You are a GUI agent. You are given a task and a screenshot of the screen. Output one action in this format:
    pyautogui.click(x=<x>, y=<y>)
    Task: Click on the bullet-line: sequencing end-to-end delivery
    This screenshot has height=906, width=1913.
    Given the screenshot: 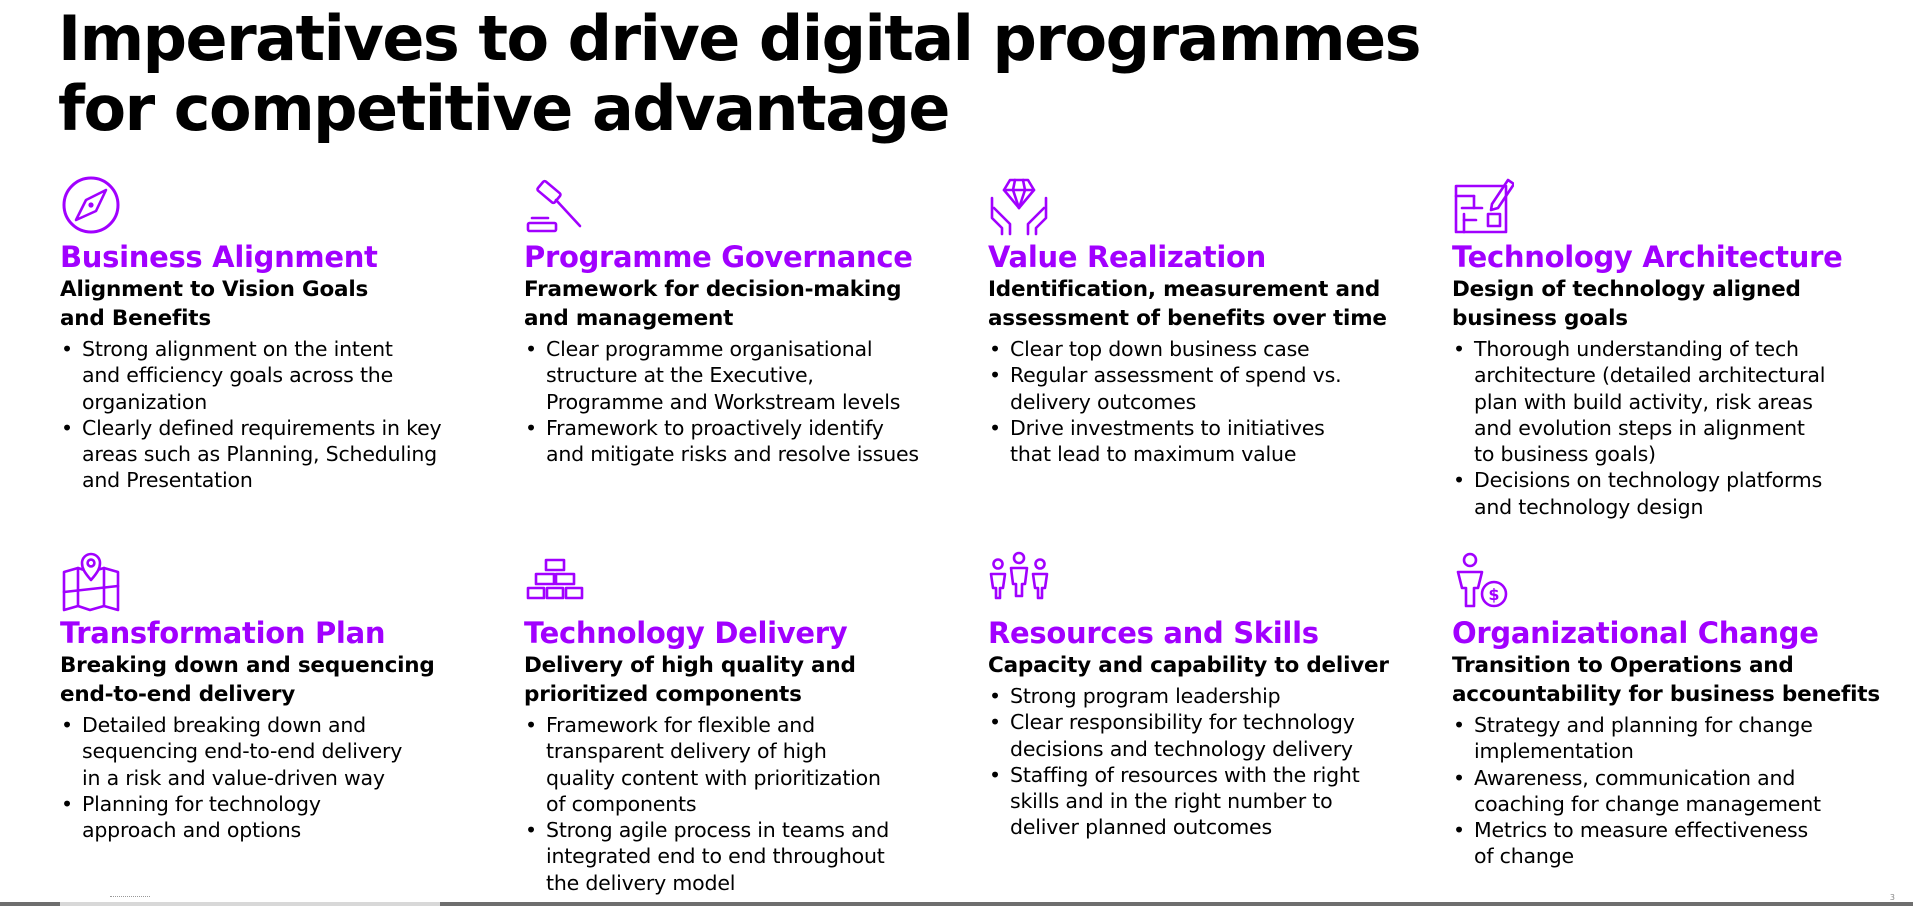 What is the action you would take?
    pyautogui.click(x=242, y=751)
    